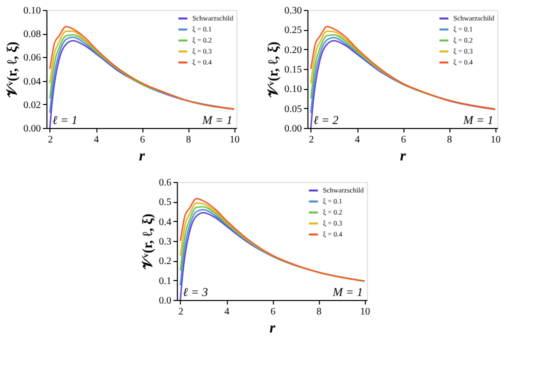 The width and height of the screenshot is (550, 369). Describe the element at coordinates (32, 105) in the screenshot. I see `y-tick-label: 0.02` at that location.